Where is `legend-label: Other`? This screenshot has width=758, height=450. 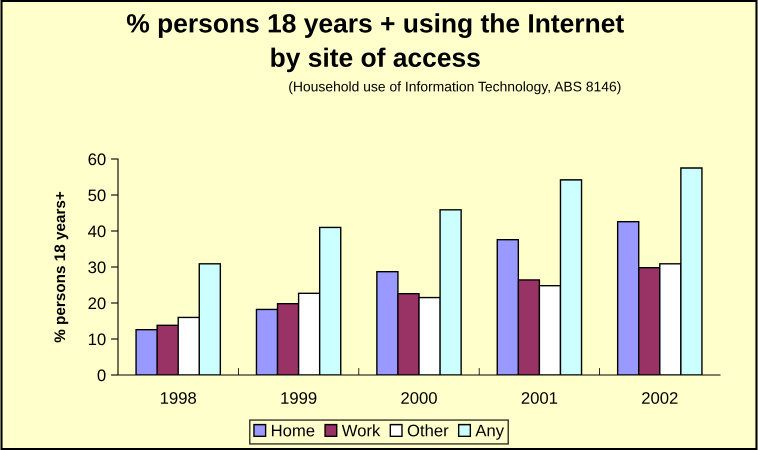 legend-label: Other is located at coordinates (428, 430).